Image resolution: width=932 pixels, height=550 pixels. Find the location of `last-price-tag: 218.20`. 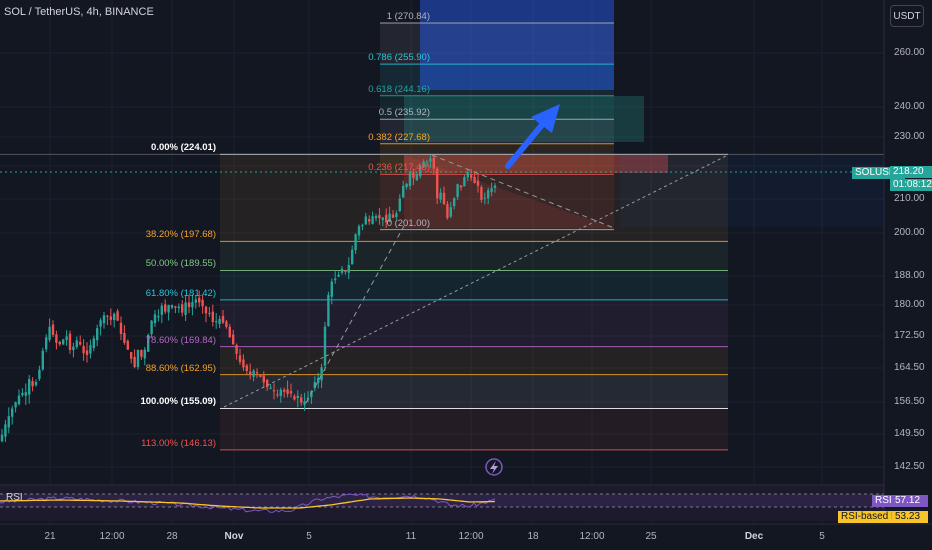

last-price-tag: 218.20 is located at coordinates (911, 172).